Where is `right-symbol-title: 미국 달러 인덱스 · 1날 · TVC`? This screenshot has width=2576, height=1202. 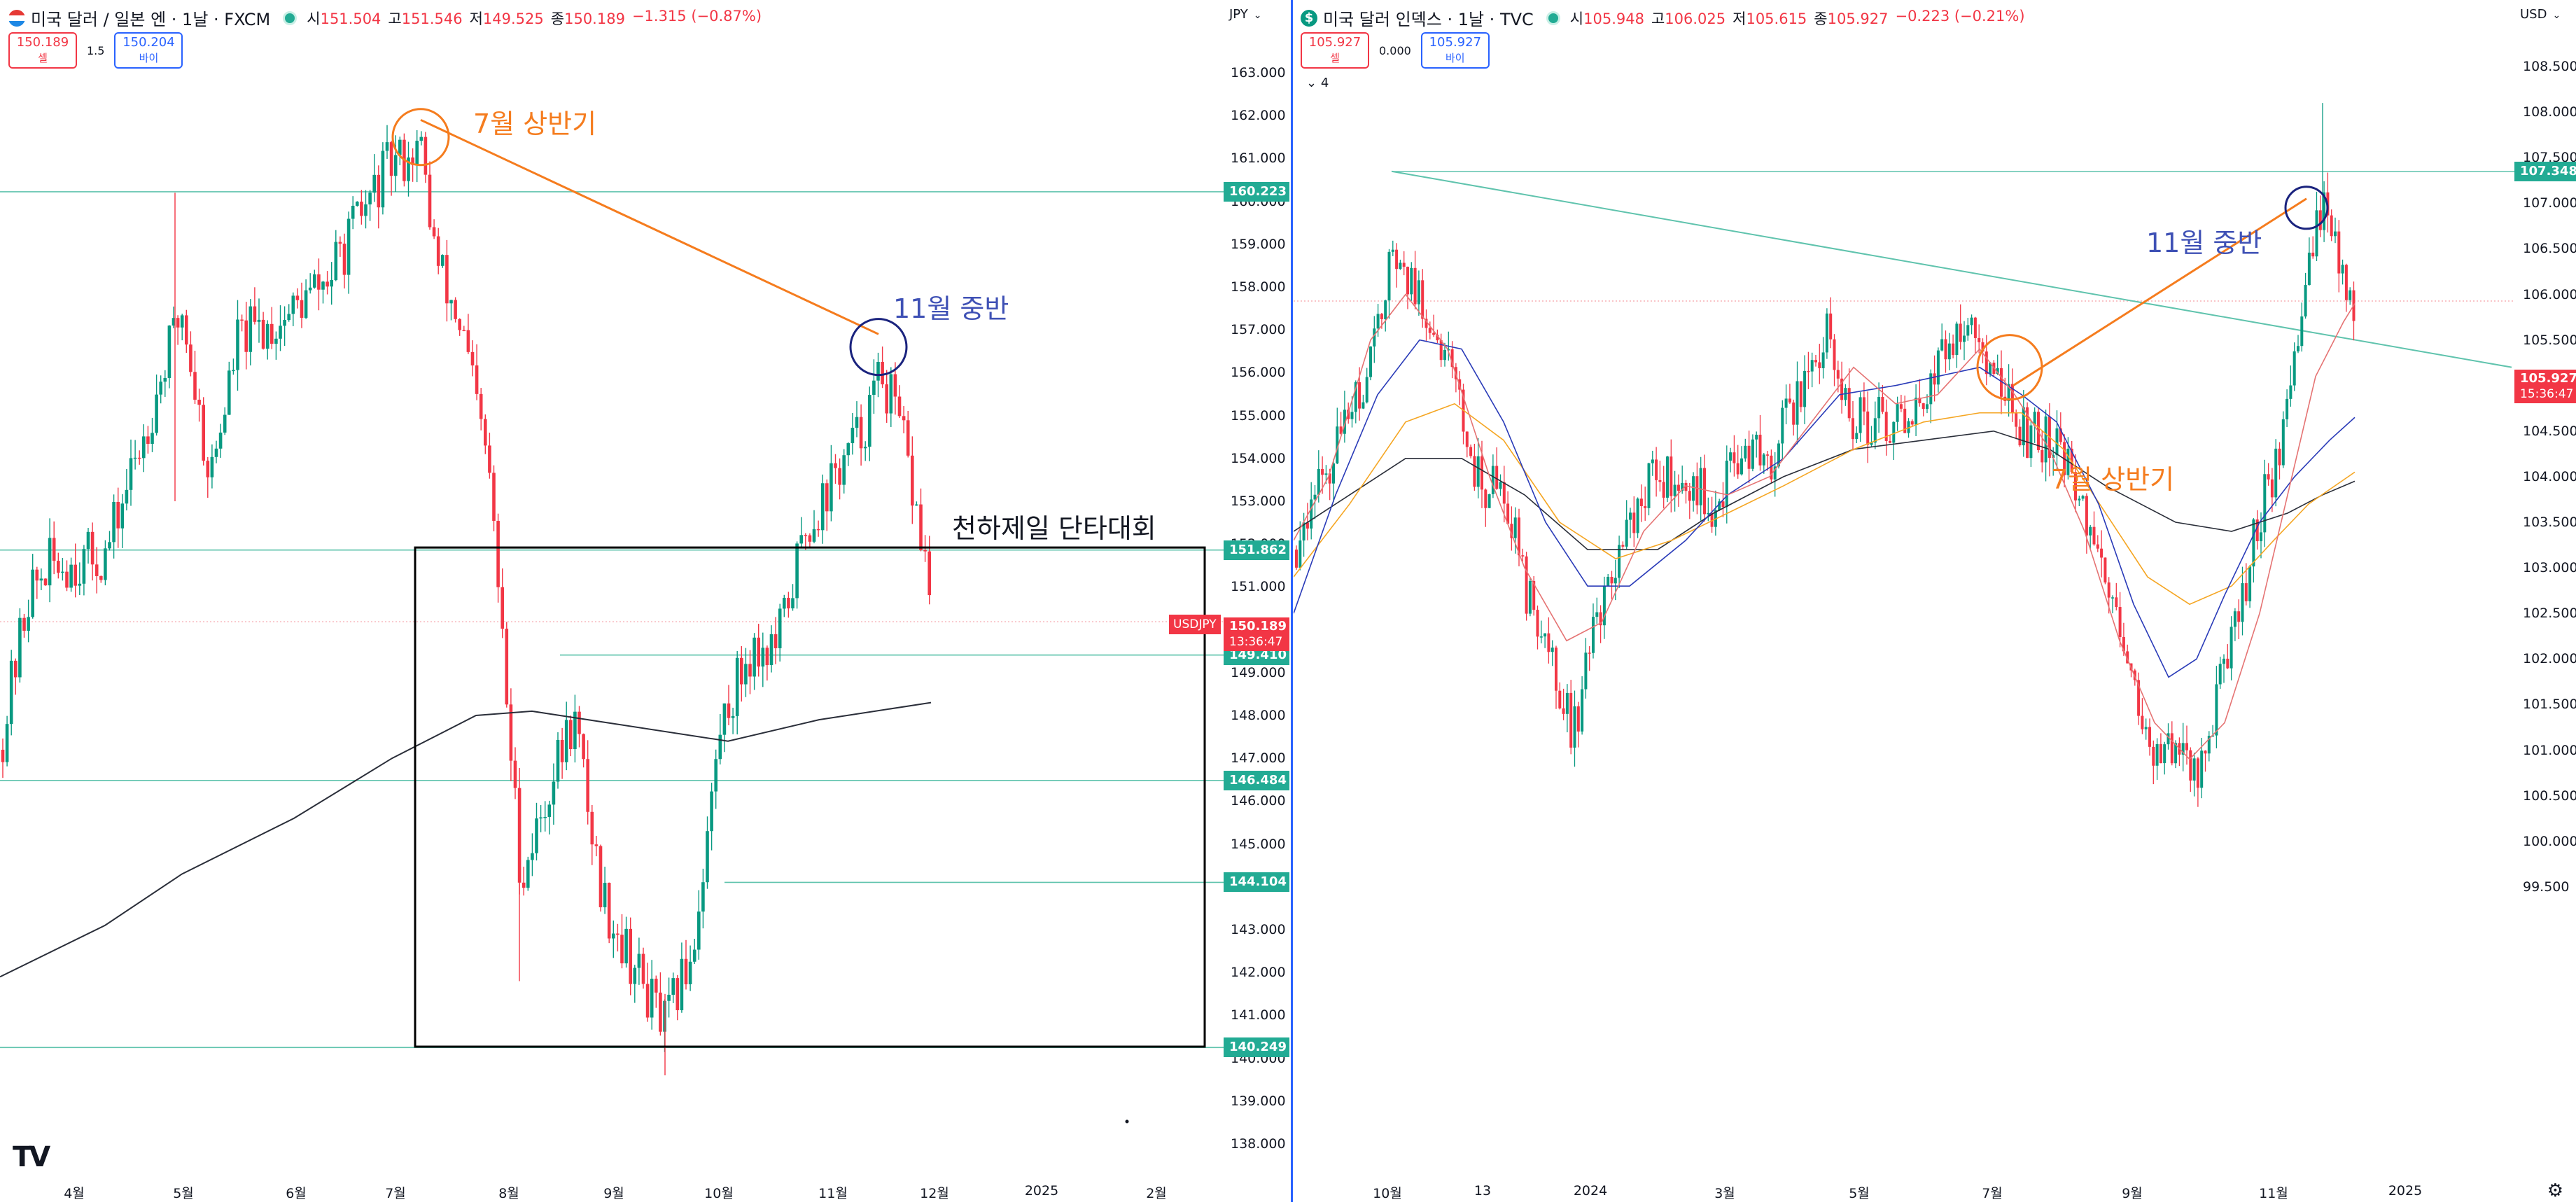 right-symbol-title: 미국 달러 인덱스 · 1날 · TVC is located at coordinates (1428, 19).